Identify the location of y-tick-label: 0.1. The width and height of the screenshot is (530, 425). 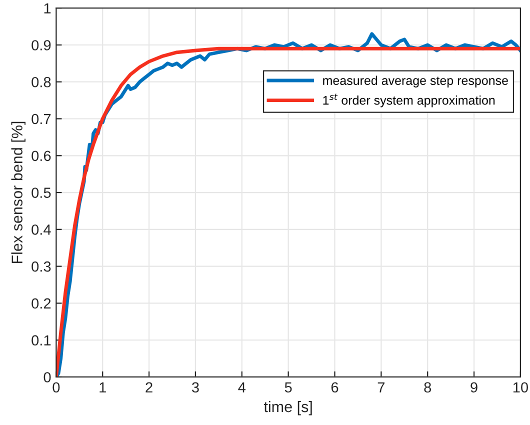
(41, 340).